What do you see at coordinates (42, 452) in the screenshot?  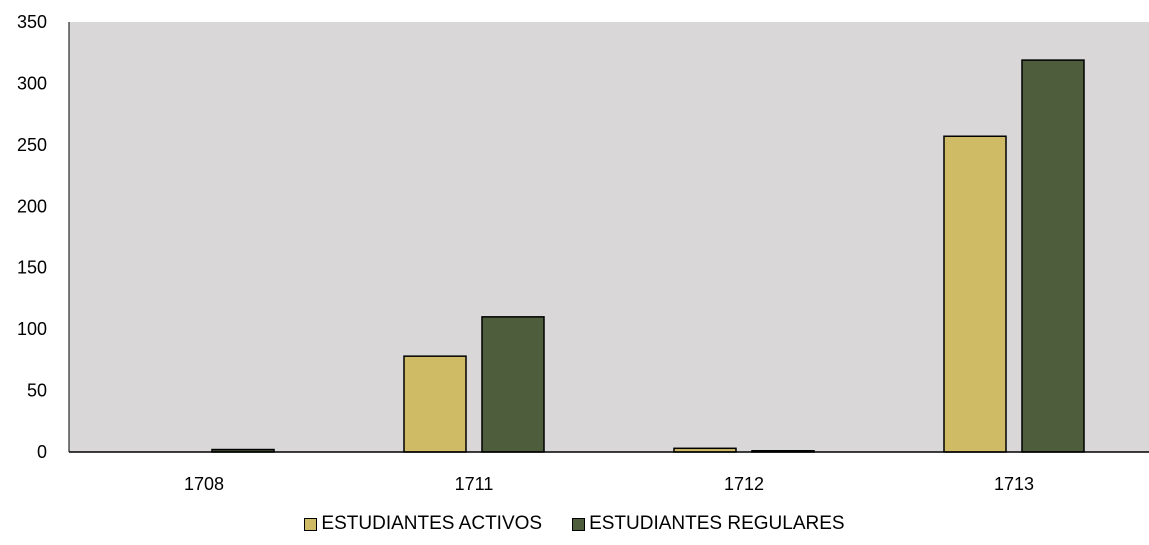 I see `y-tick-label: 0` at bounding box center [42, 452].